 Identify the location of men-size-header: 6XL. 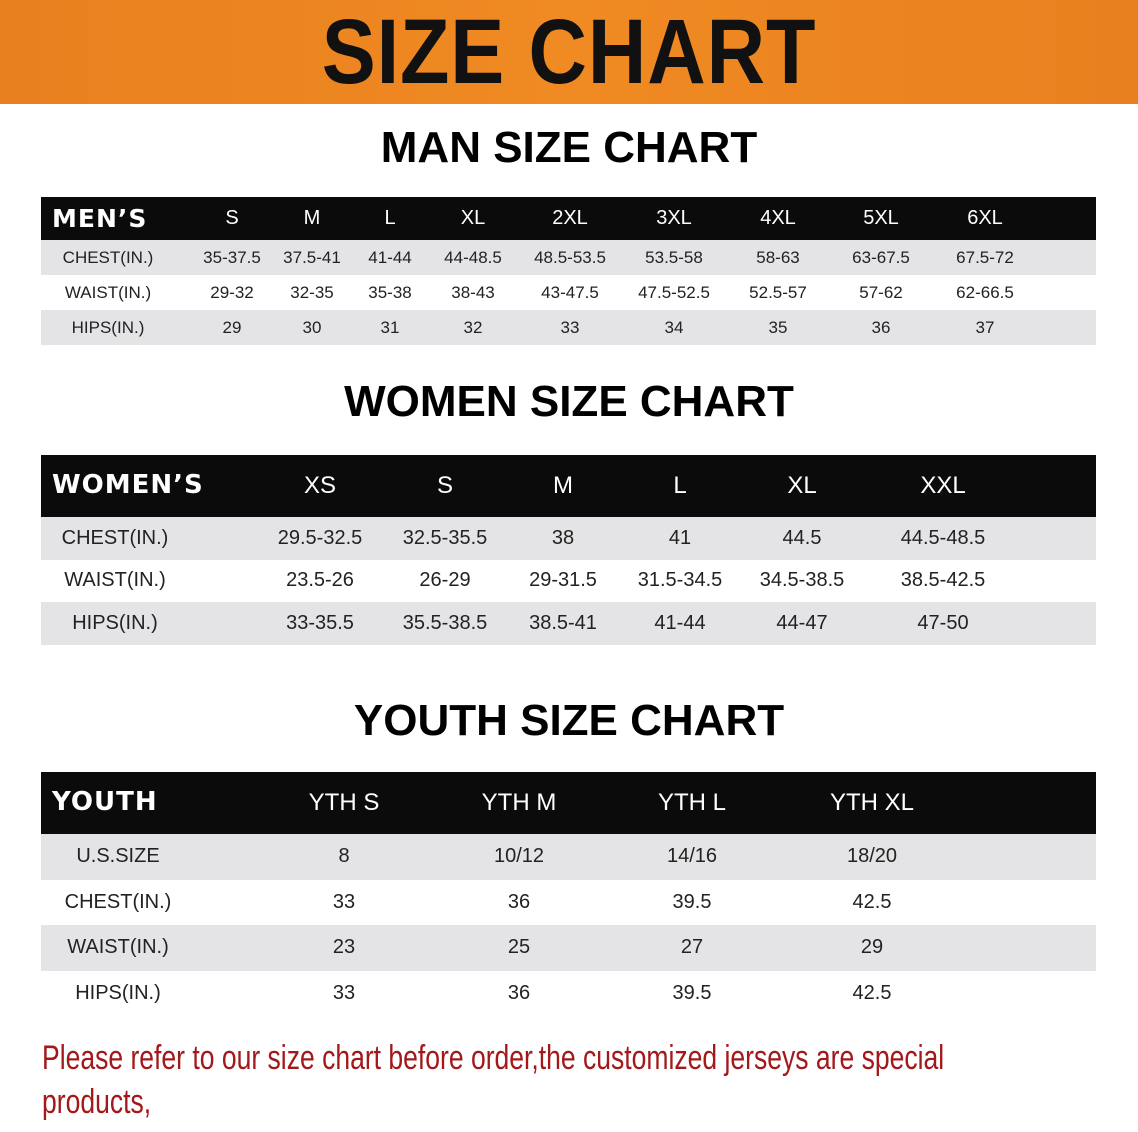
(985, 218).